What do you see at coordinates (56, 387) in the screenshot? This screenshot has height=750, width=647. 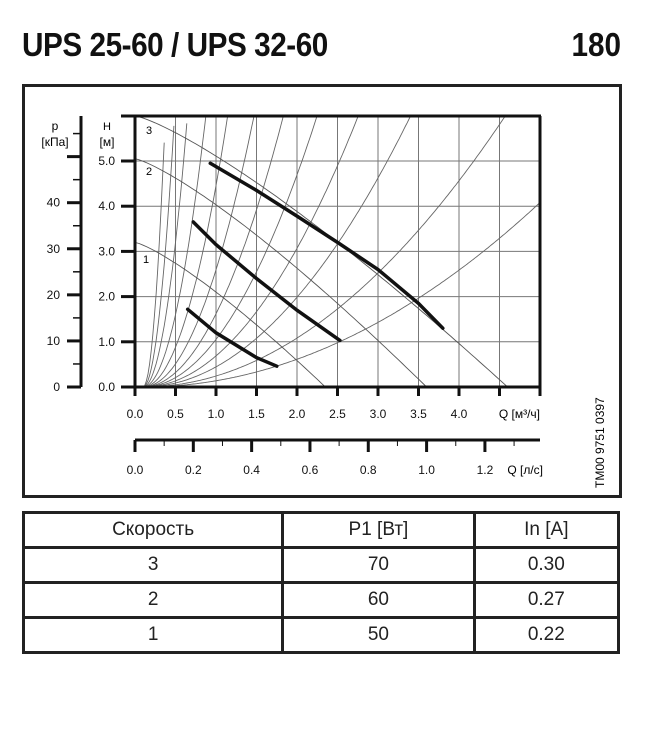 I see `pressure-tick-label: 0` at bounding box center [56, 387].